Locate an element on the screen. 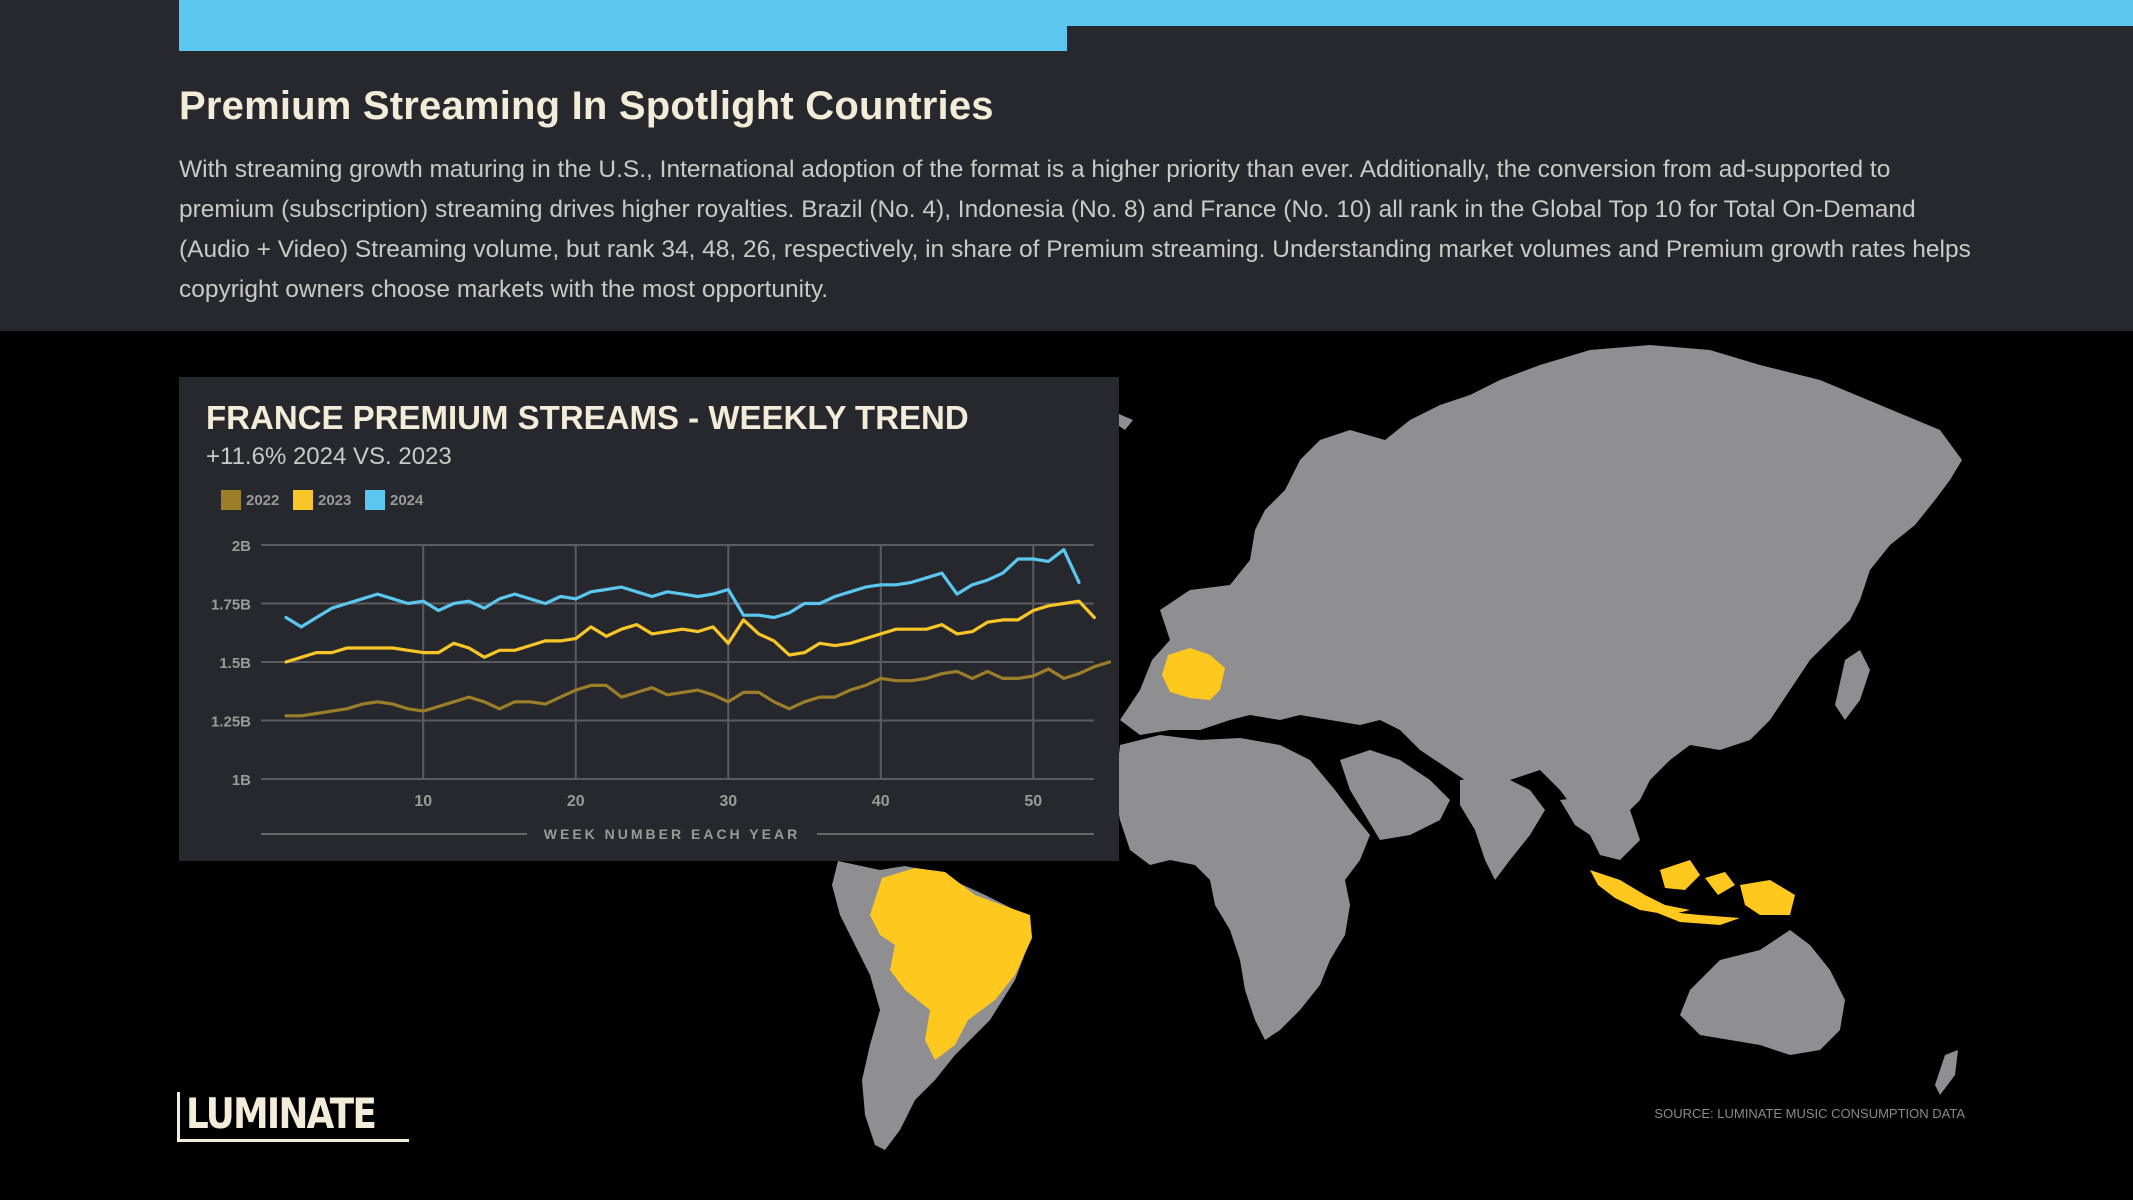 The height and width of the screenshot is (1200, 2133). legend-swatch-2024 is located at coordinates (375, 500).